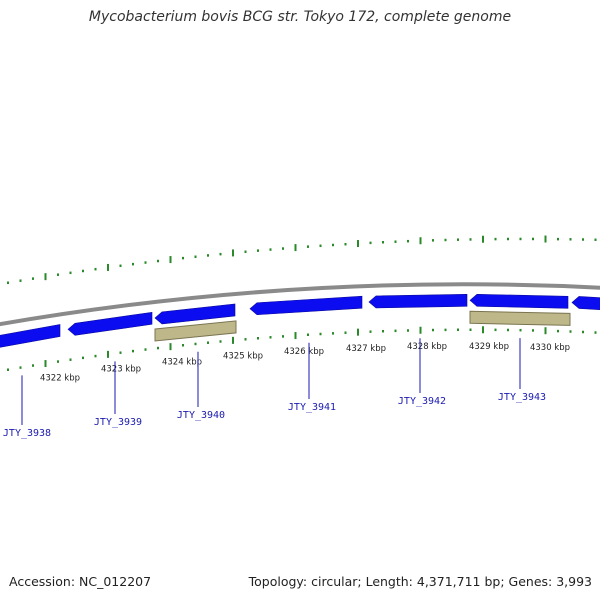  I want to click on scale-label: 4329 kbp, so click(489, 347).